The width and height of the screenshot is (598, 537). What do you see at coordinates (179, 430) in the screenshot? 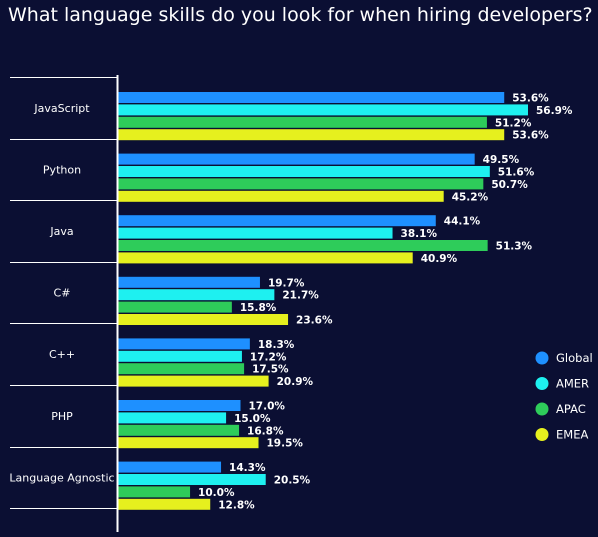
I see `bar-php-apac` at bounding box center [179, 430].